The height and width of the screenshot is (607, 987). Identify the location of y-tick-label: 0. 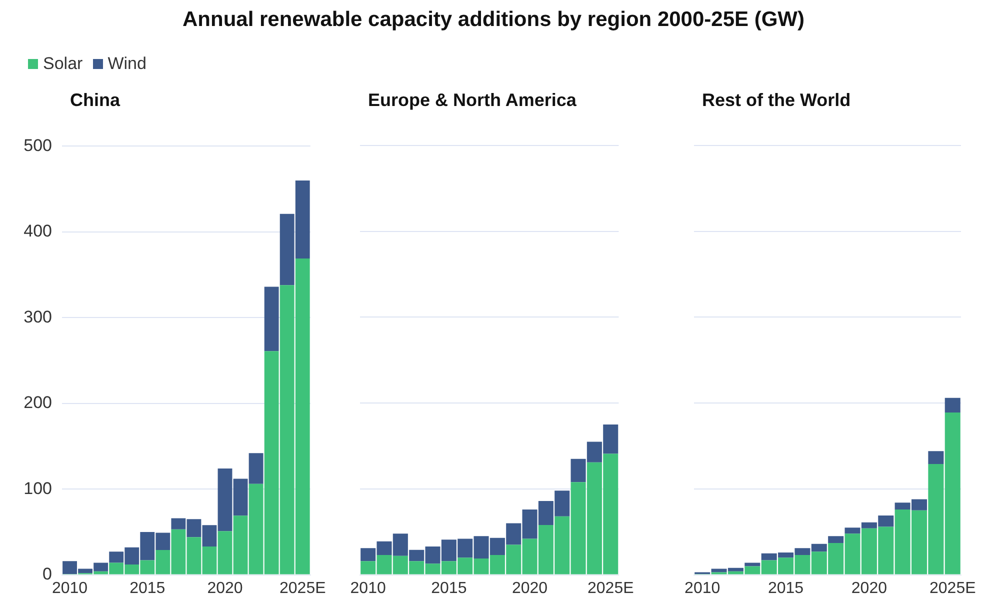
(47, 574).